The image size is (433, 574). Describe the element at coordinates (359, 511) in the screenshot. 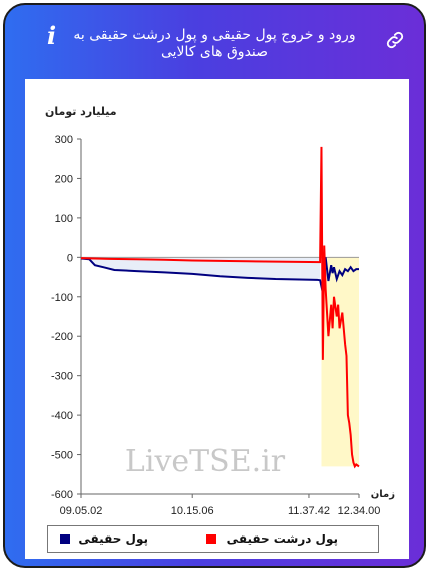

I see `x-tick-label: 12.34.00` at that location.